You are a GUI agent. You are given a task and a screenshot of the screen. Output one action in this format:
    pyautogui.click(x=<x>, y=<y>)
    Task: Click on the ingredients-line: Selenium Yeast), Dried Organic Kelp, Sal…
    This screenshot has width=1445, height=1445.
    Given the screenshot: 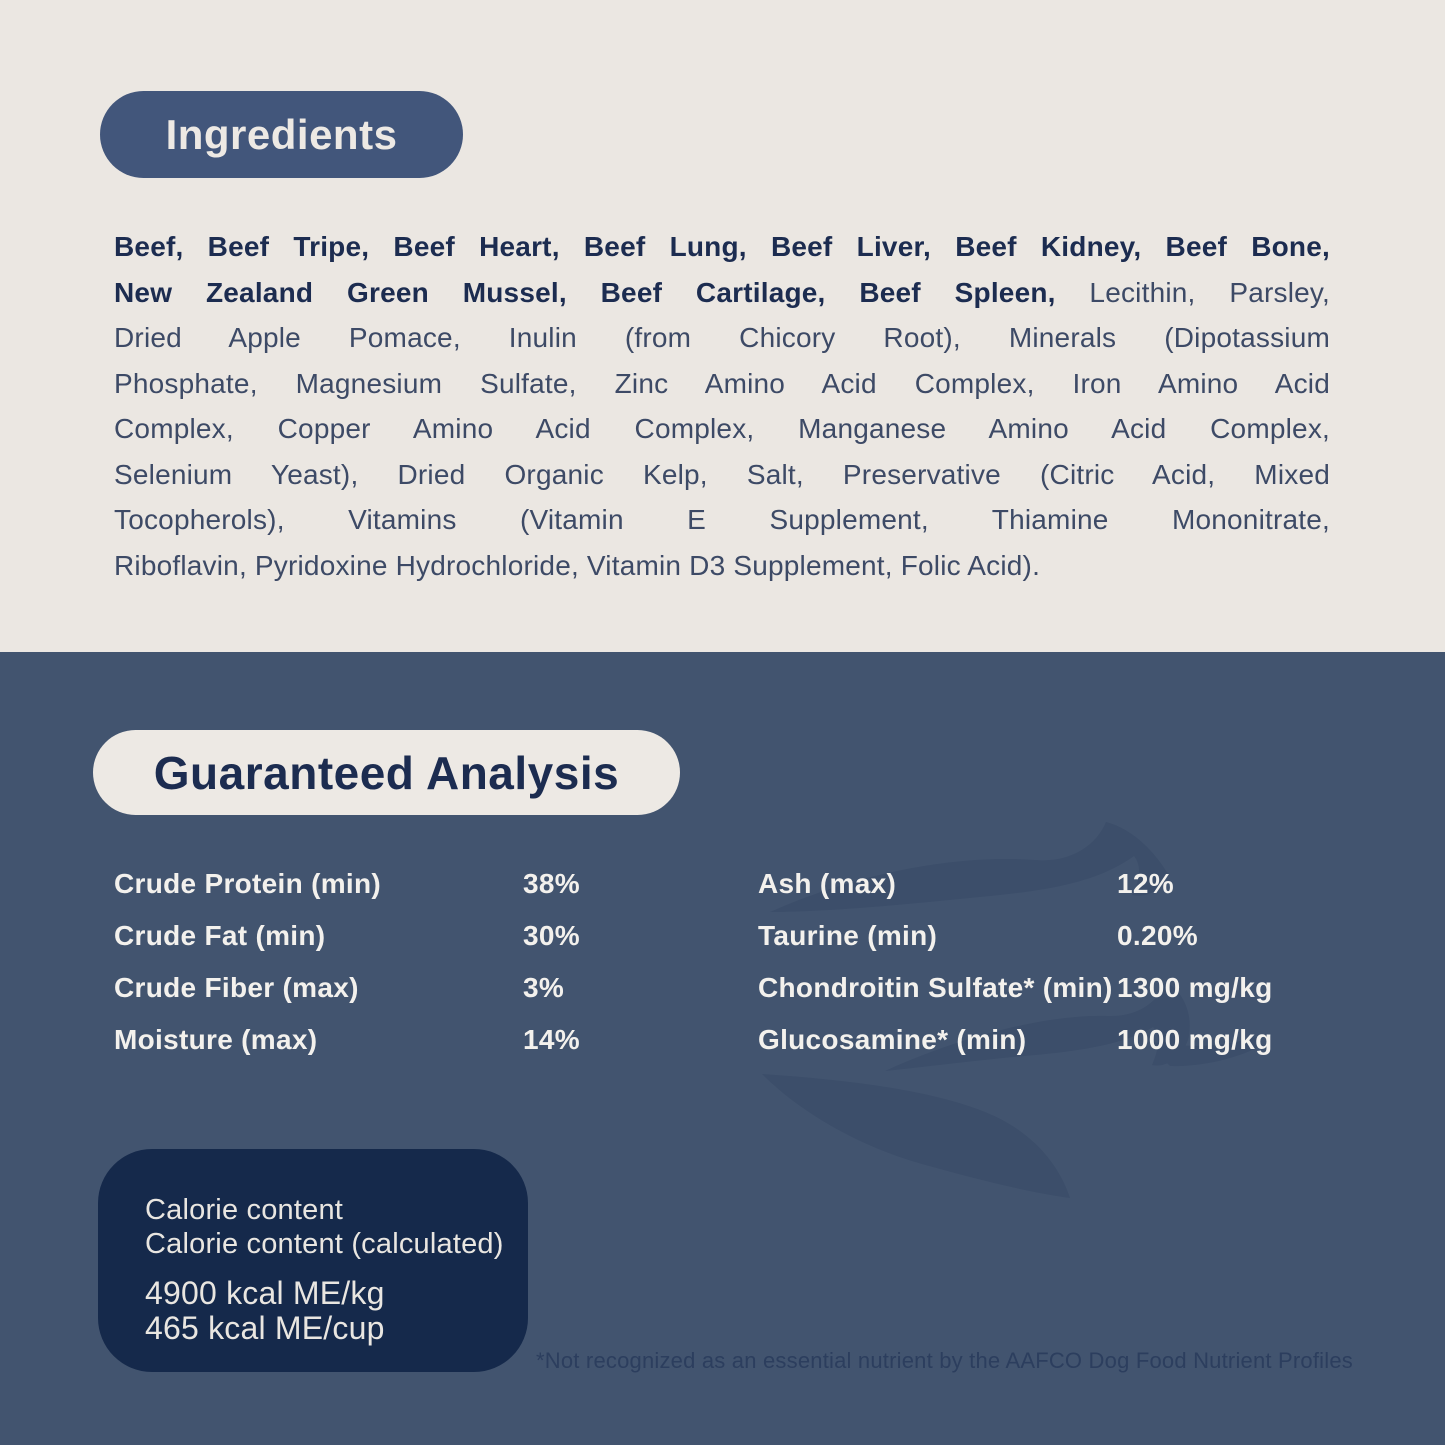 What is the action you would take?
    pyautogui.click(x=722, y=475)
    